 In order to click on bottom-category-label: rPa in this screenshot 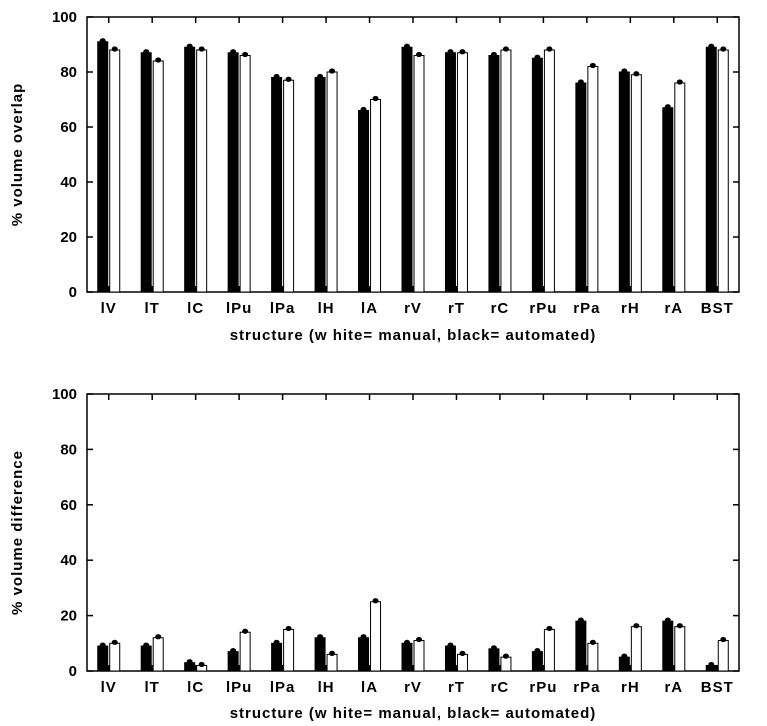, I will do `click(586, 687)`.